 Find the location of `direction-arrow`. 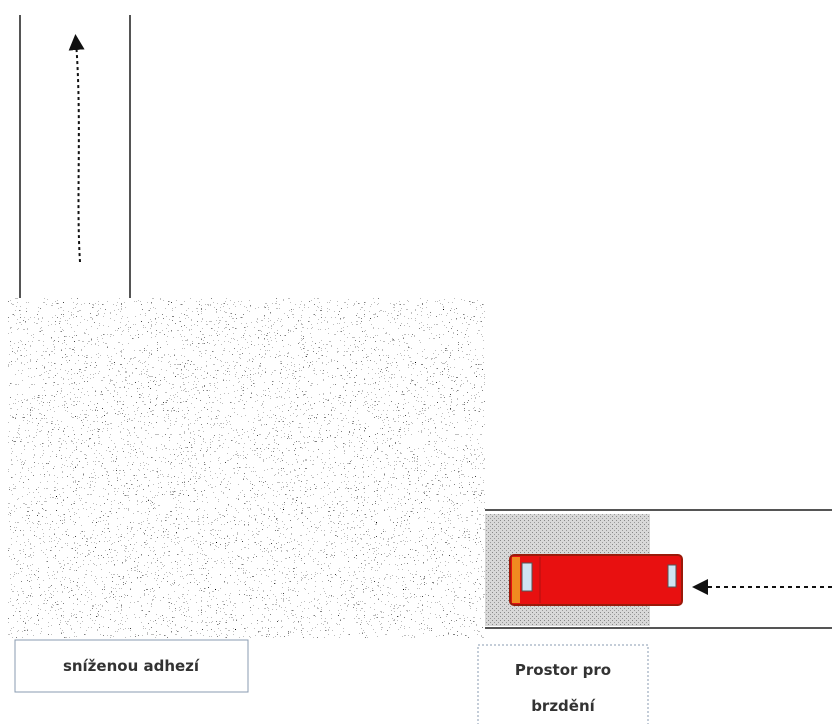

direction-arrow is located at coordinates (76, 148).